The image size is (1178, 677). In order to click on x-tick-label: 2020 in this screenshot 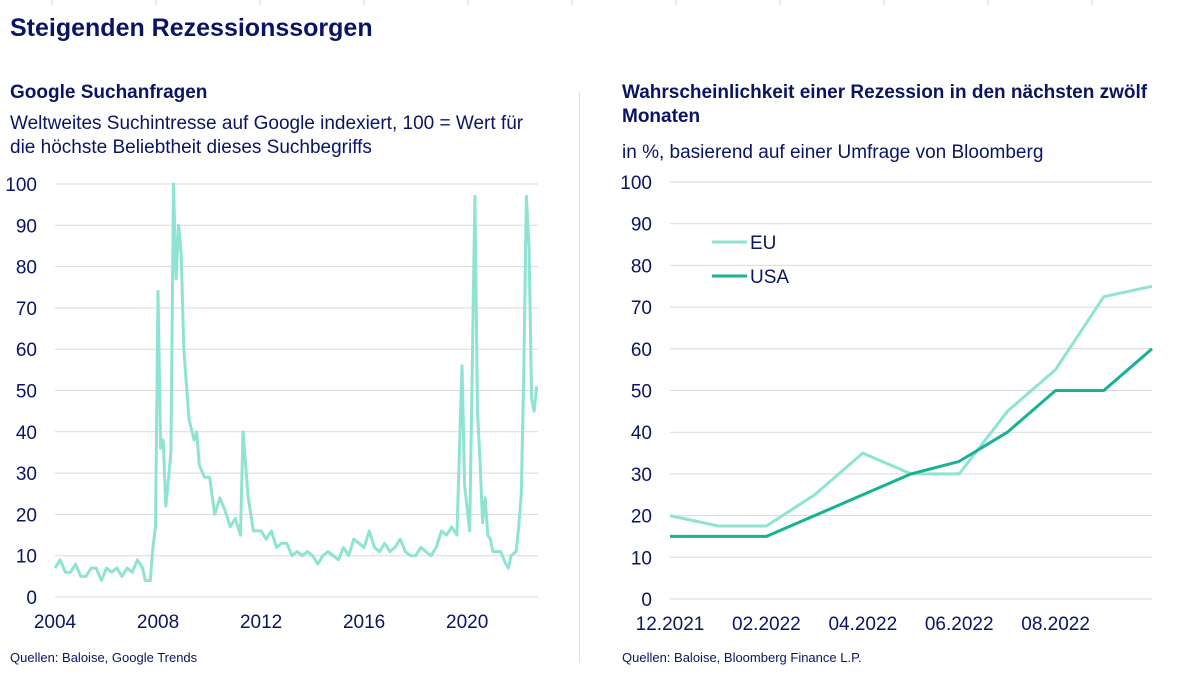, I will do `click(467, 622)`.